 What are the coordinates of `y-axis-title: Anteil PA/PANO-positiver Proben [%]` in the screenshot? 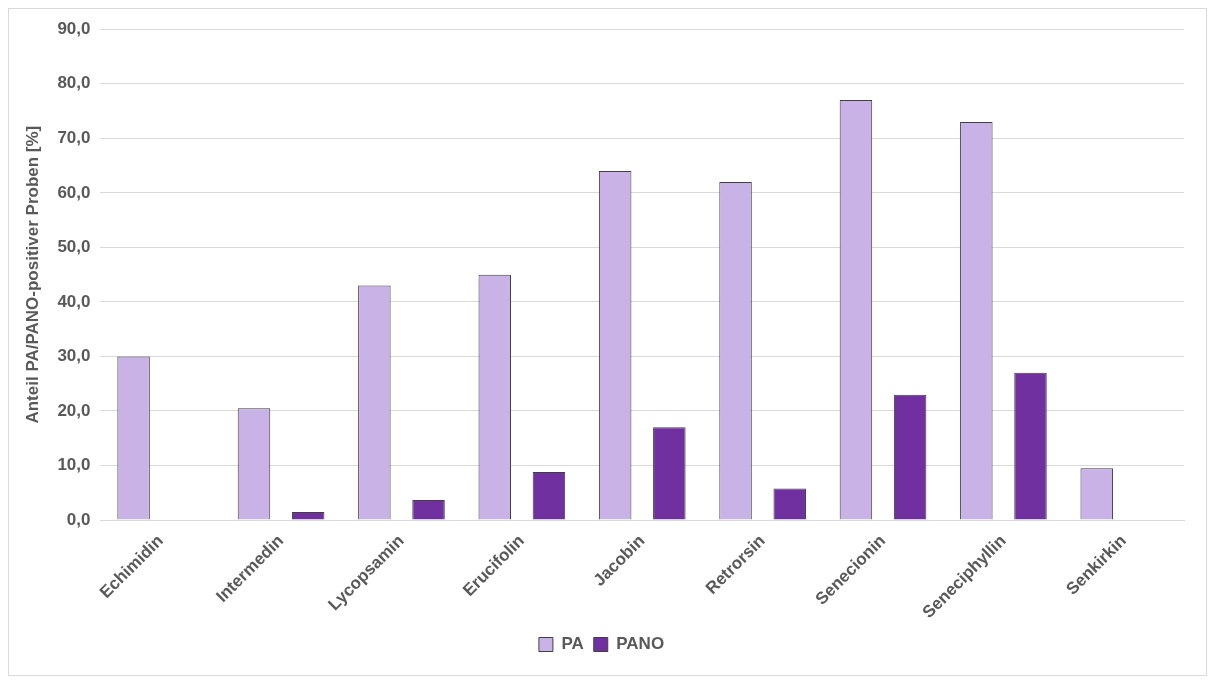 It's located at (32, 274).